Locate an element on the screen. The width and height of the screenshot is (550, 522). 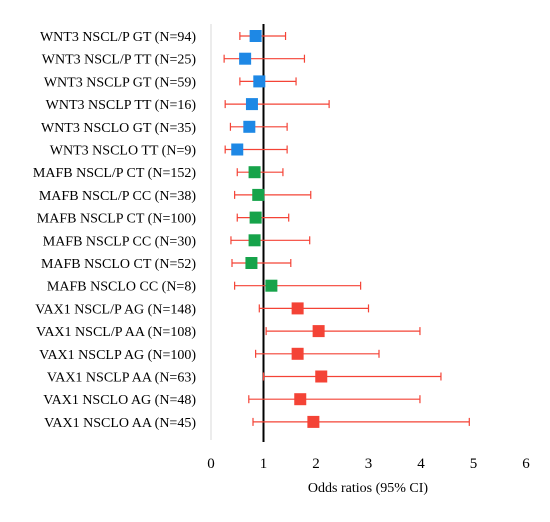
x-tick-labels: 0 1 2 3 4 5 6 is located at coordinates (368, 464).